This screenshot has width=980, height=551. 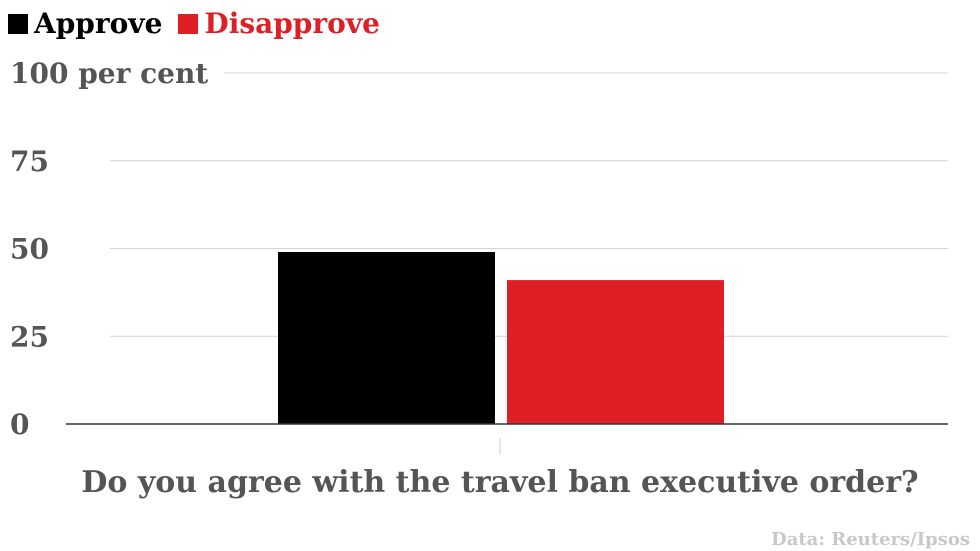 I want to click on legend-label-disapprove: Disapprove, so click(x=292, y=23).